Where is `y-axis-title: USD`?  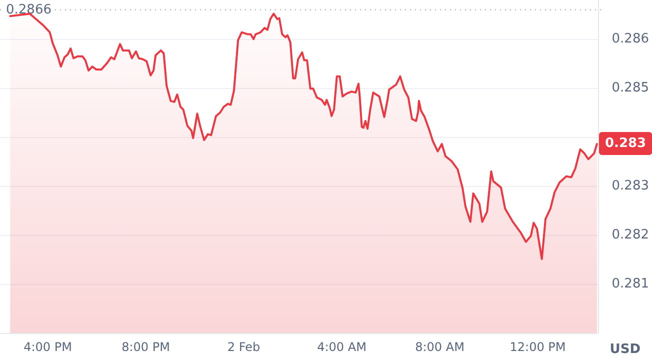 y-axis-title: USD is located at coordinates (625, 349).